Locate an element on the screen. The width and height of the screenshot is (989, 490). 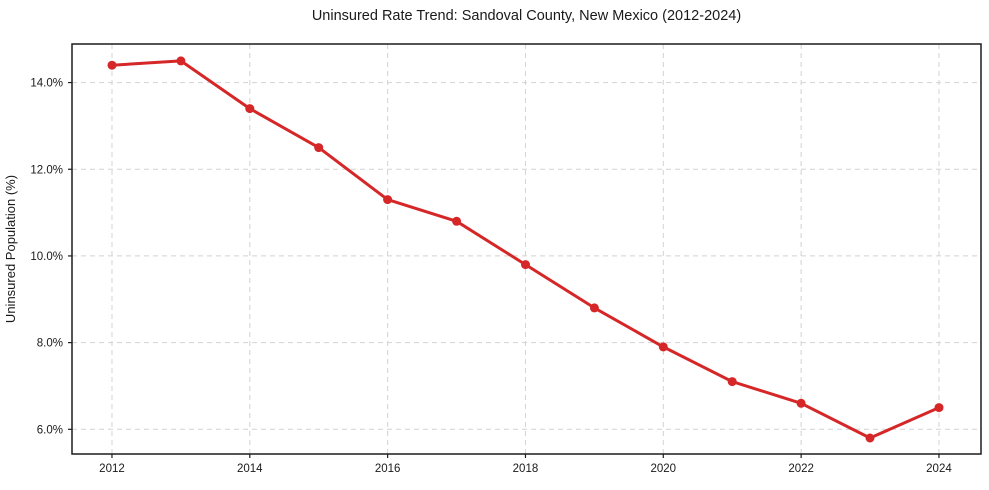
data-point-2024 is located at coordinates (939, 408).